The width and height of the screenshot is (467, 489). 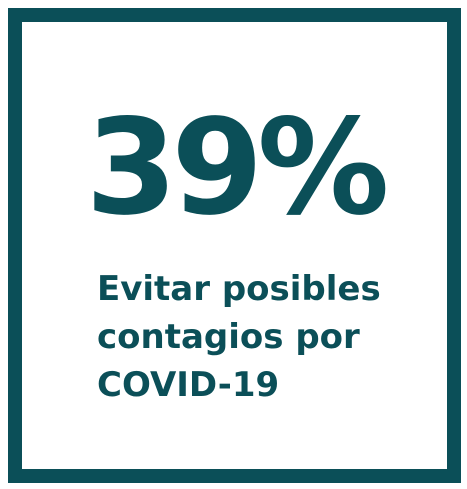 What do you see at coordinates (188, 385) in the screenshot?
I see `label-line: COVID-19` at bounding box center [188, 385].